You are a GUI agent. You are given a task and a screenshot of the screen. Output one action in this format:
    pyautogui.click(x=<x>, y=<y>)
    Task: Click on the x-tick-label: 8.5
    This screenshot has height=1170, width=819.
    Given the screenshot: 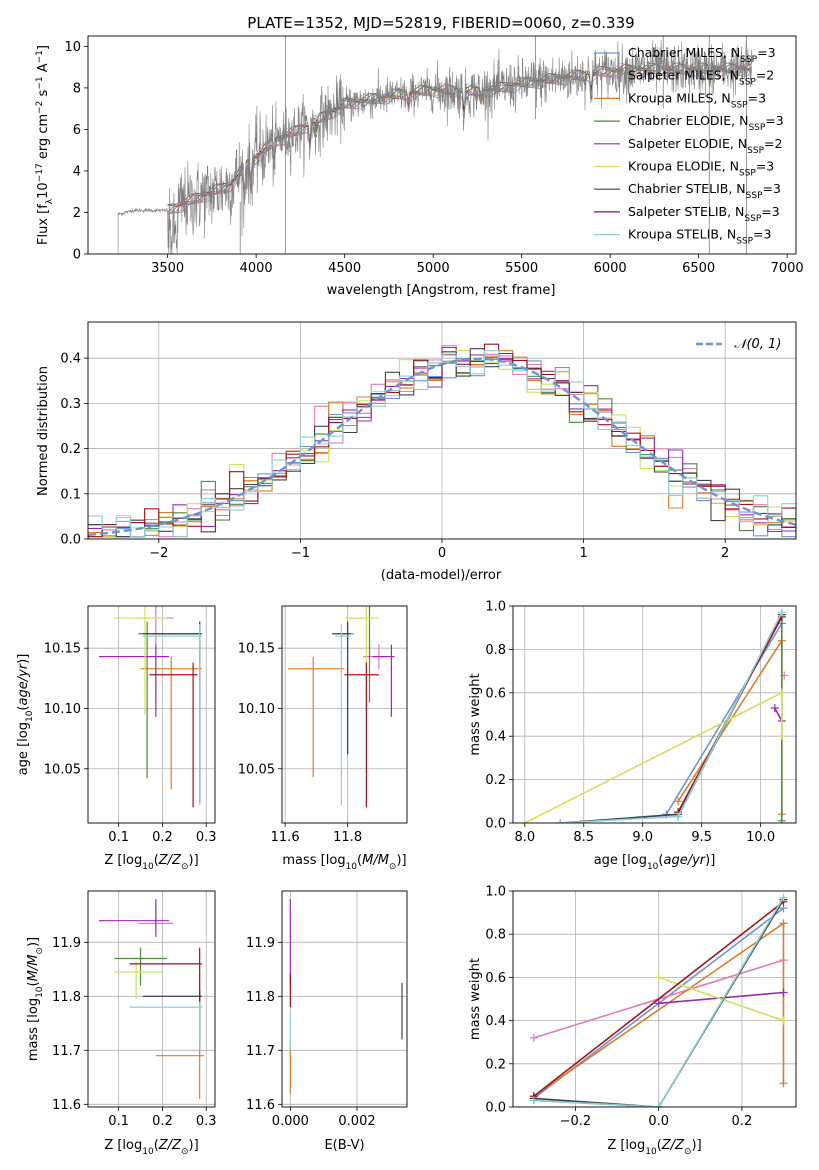 What is the action you would take?
    pyautogui.click(x=583, y=837)
    